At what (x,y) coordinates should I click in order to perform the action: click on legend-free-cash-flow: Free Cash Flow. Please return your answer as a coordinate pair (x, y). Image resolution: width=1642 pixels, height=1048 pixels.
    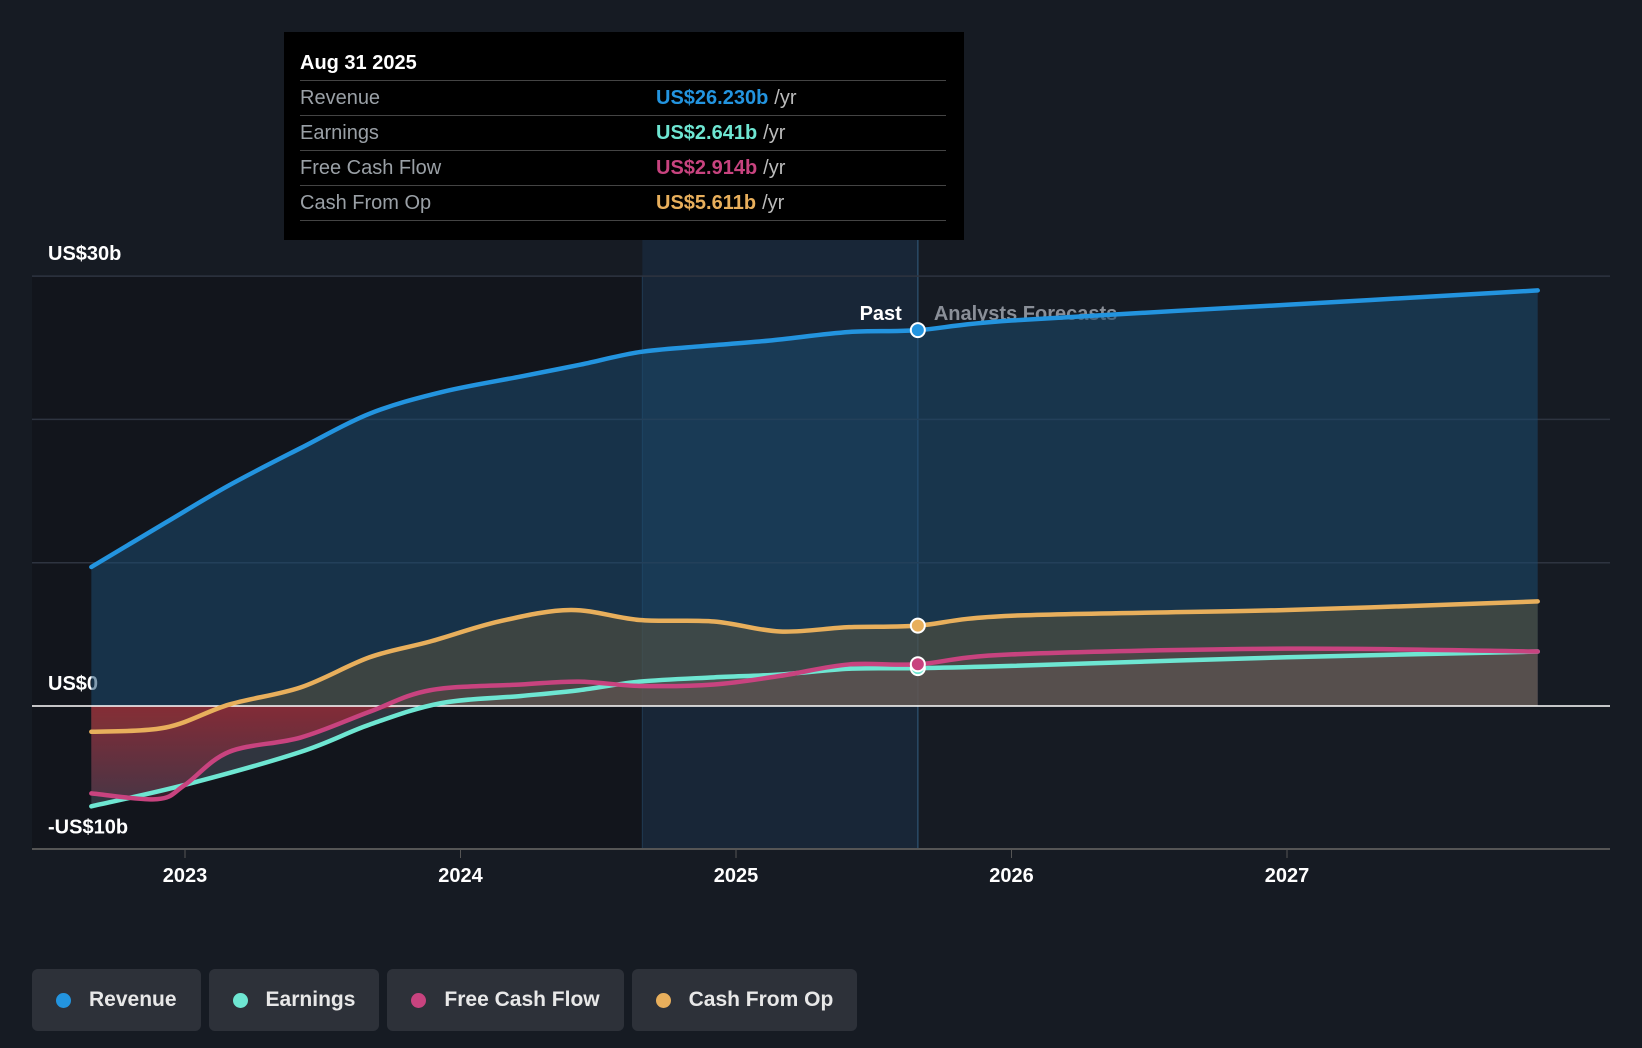
    Looking at the image, I should click on (505, 1000).